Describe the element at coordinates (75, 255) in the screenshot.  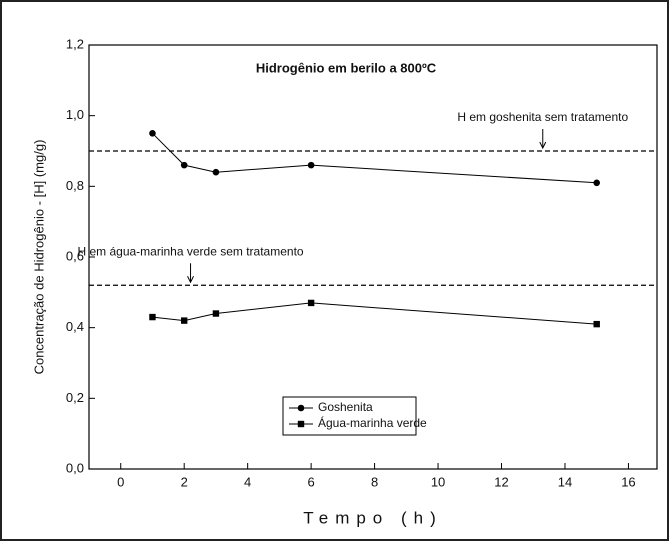
I see `y-tick-label: 0,6` at that location.